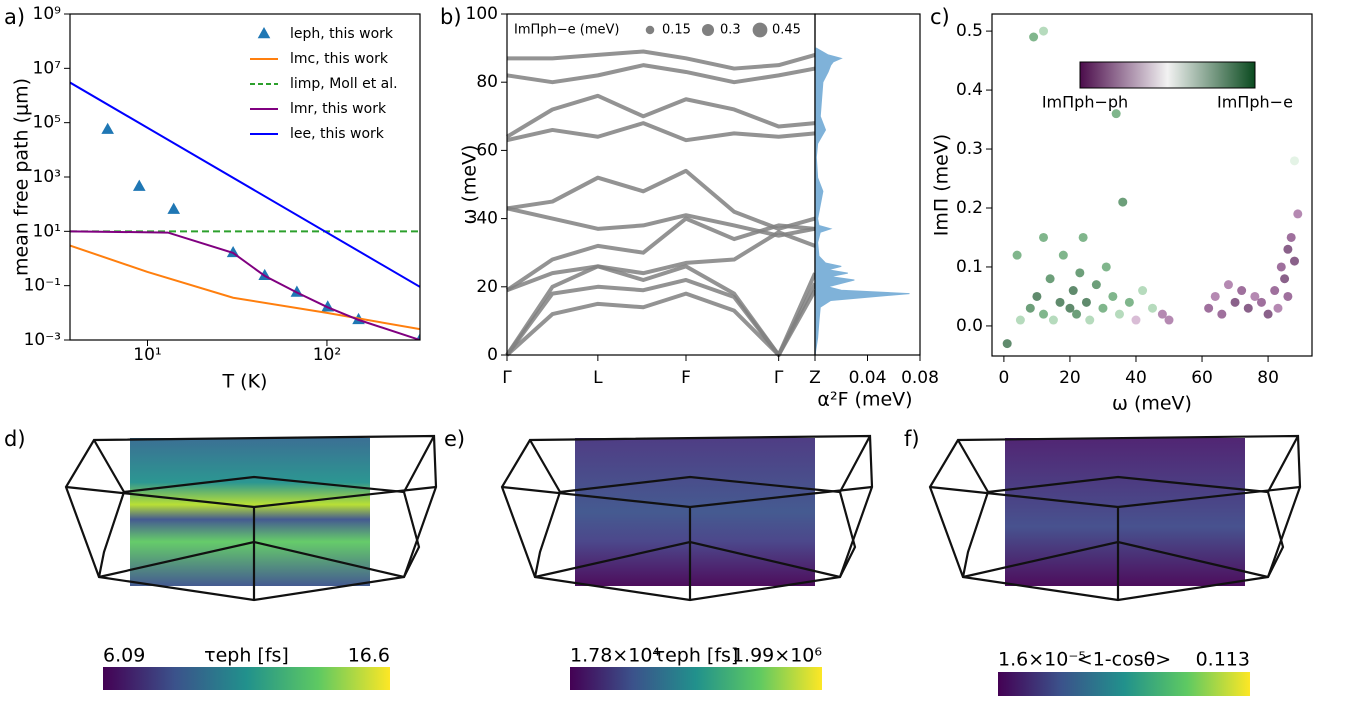 This screenshot has width=1348, height=702. Describe the element at coordinates (47, 177) in the screenshot. I see `y-tick-label: 10³` at that location.